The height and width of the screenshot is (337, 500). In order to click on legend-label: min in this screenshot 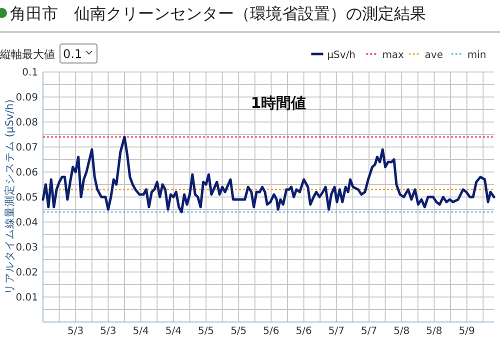, I will do `click(476, 55)`.